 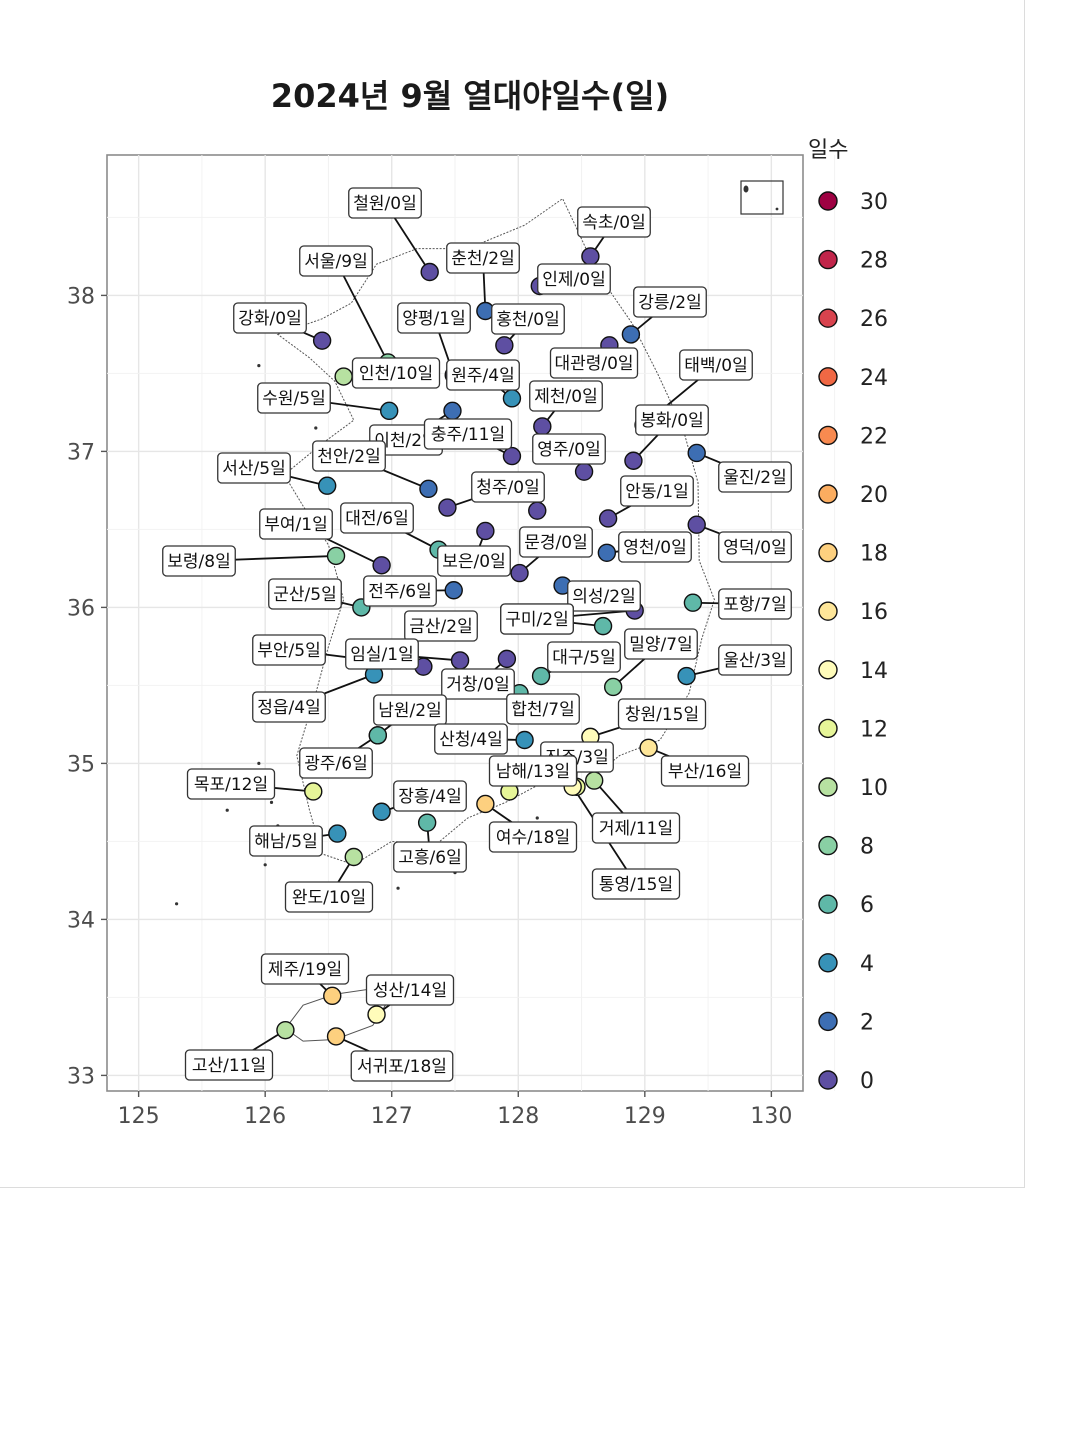 What do you see at coordinates (542, 710) in the screenshot?
I see `station-label-text: 합천/7일` at bounding box center [542, 710].